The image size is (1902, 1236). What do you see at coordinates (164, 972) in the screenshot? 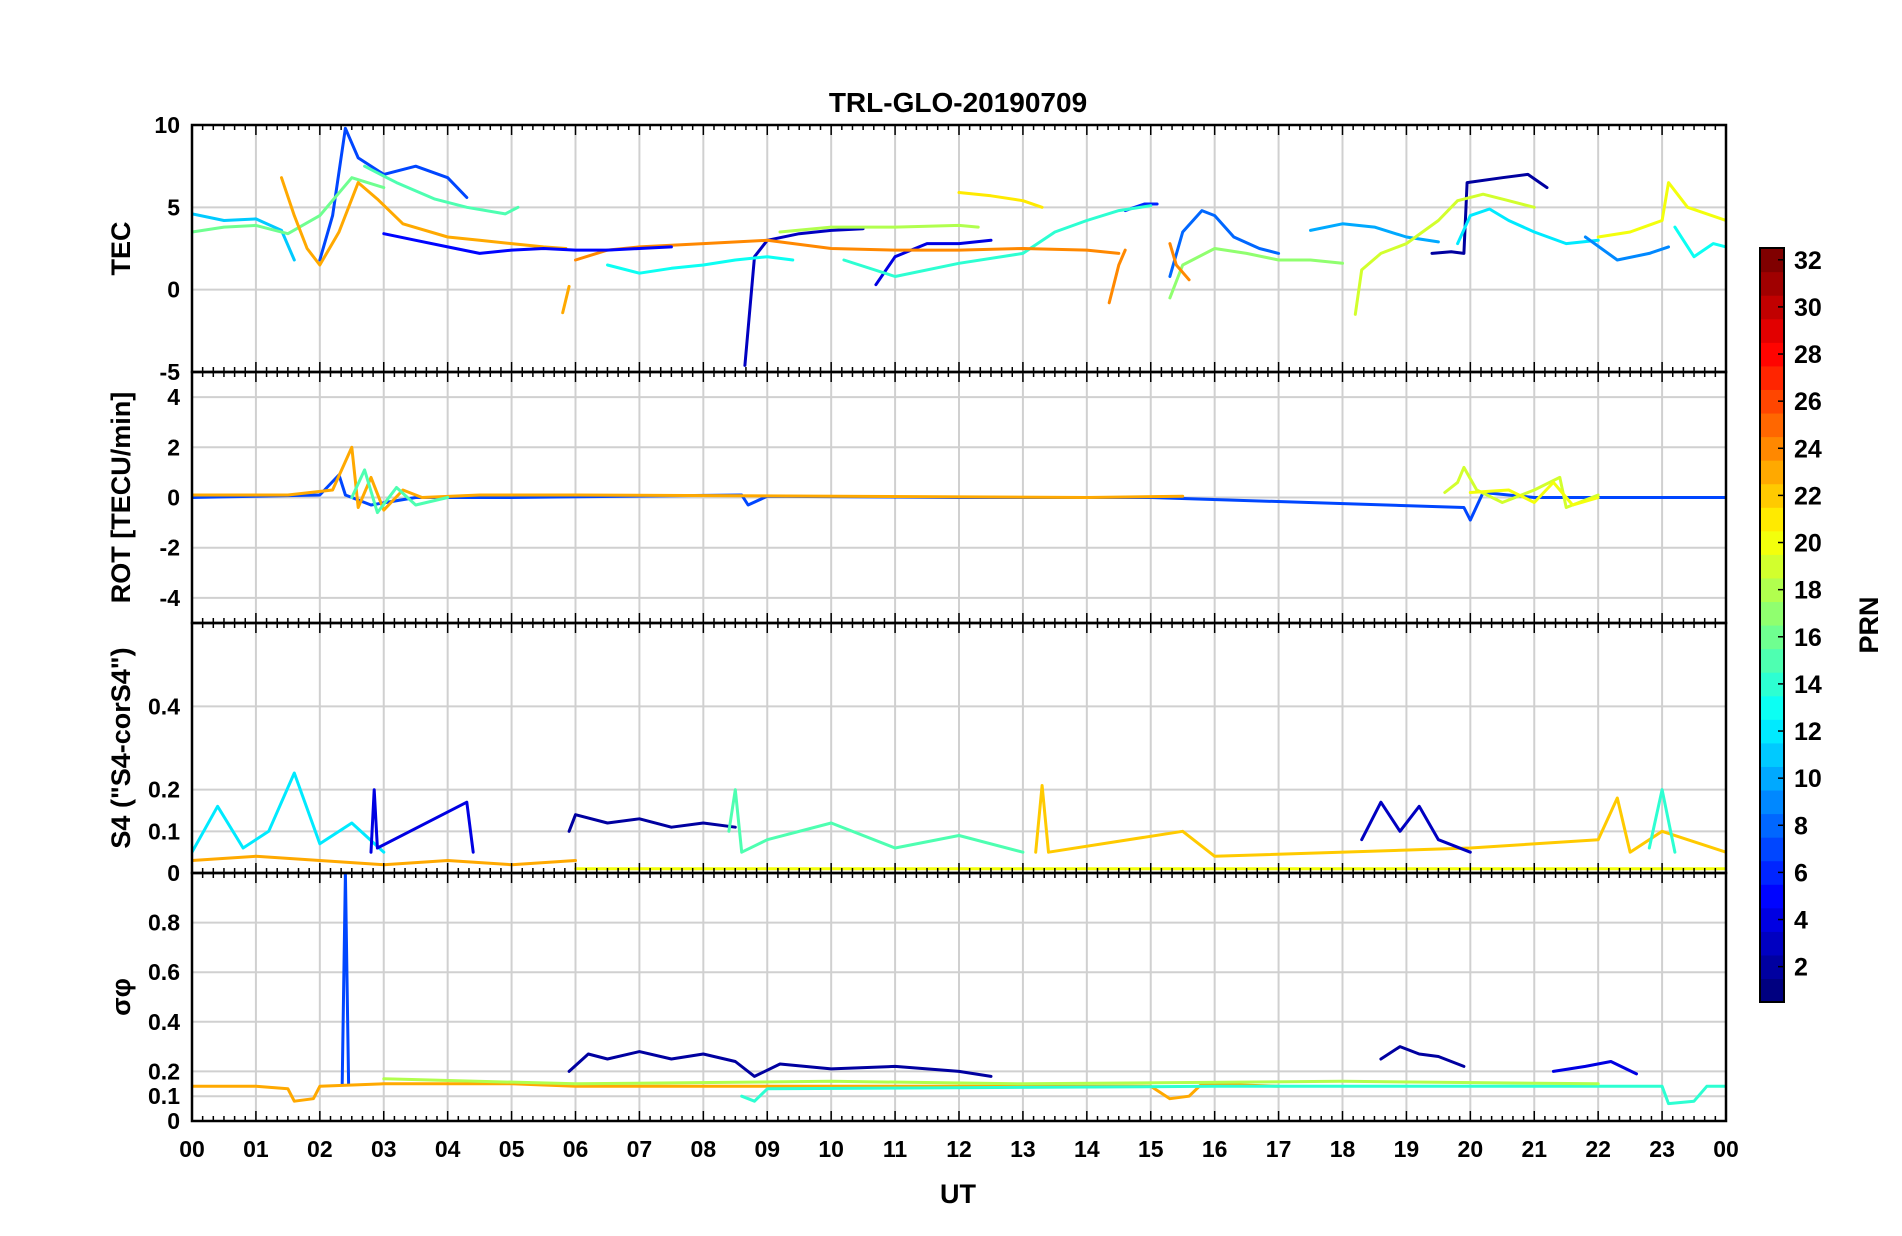
I see `y-tick-label: 0.6` at bounding box center [164, 972].